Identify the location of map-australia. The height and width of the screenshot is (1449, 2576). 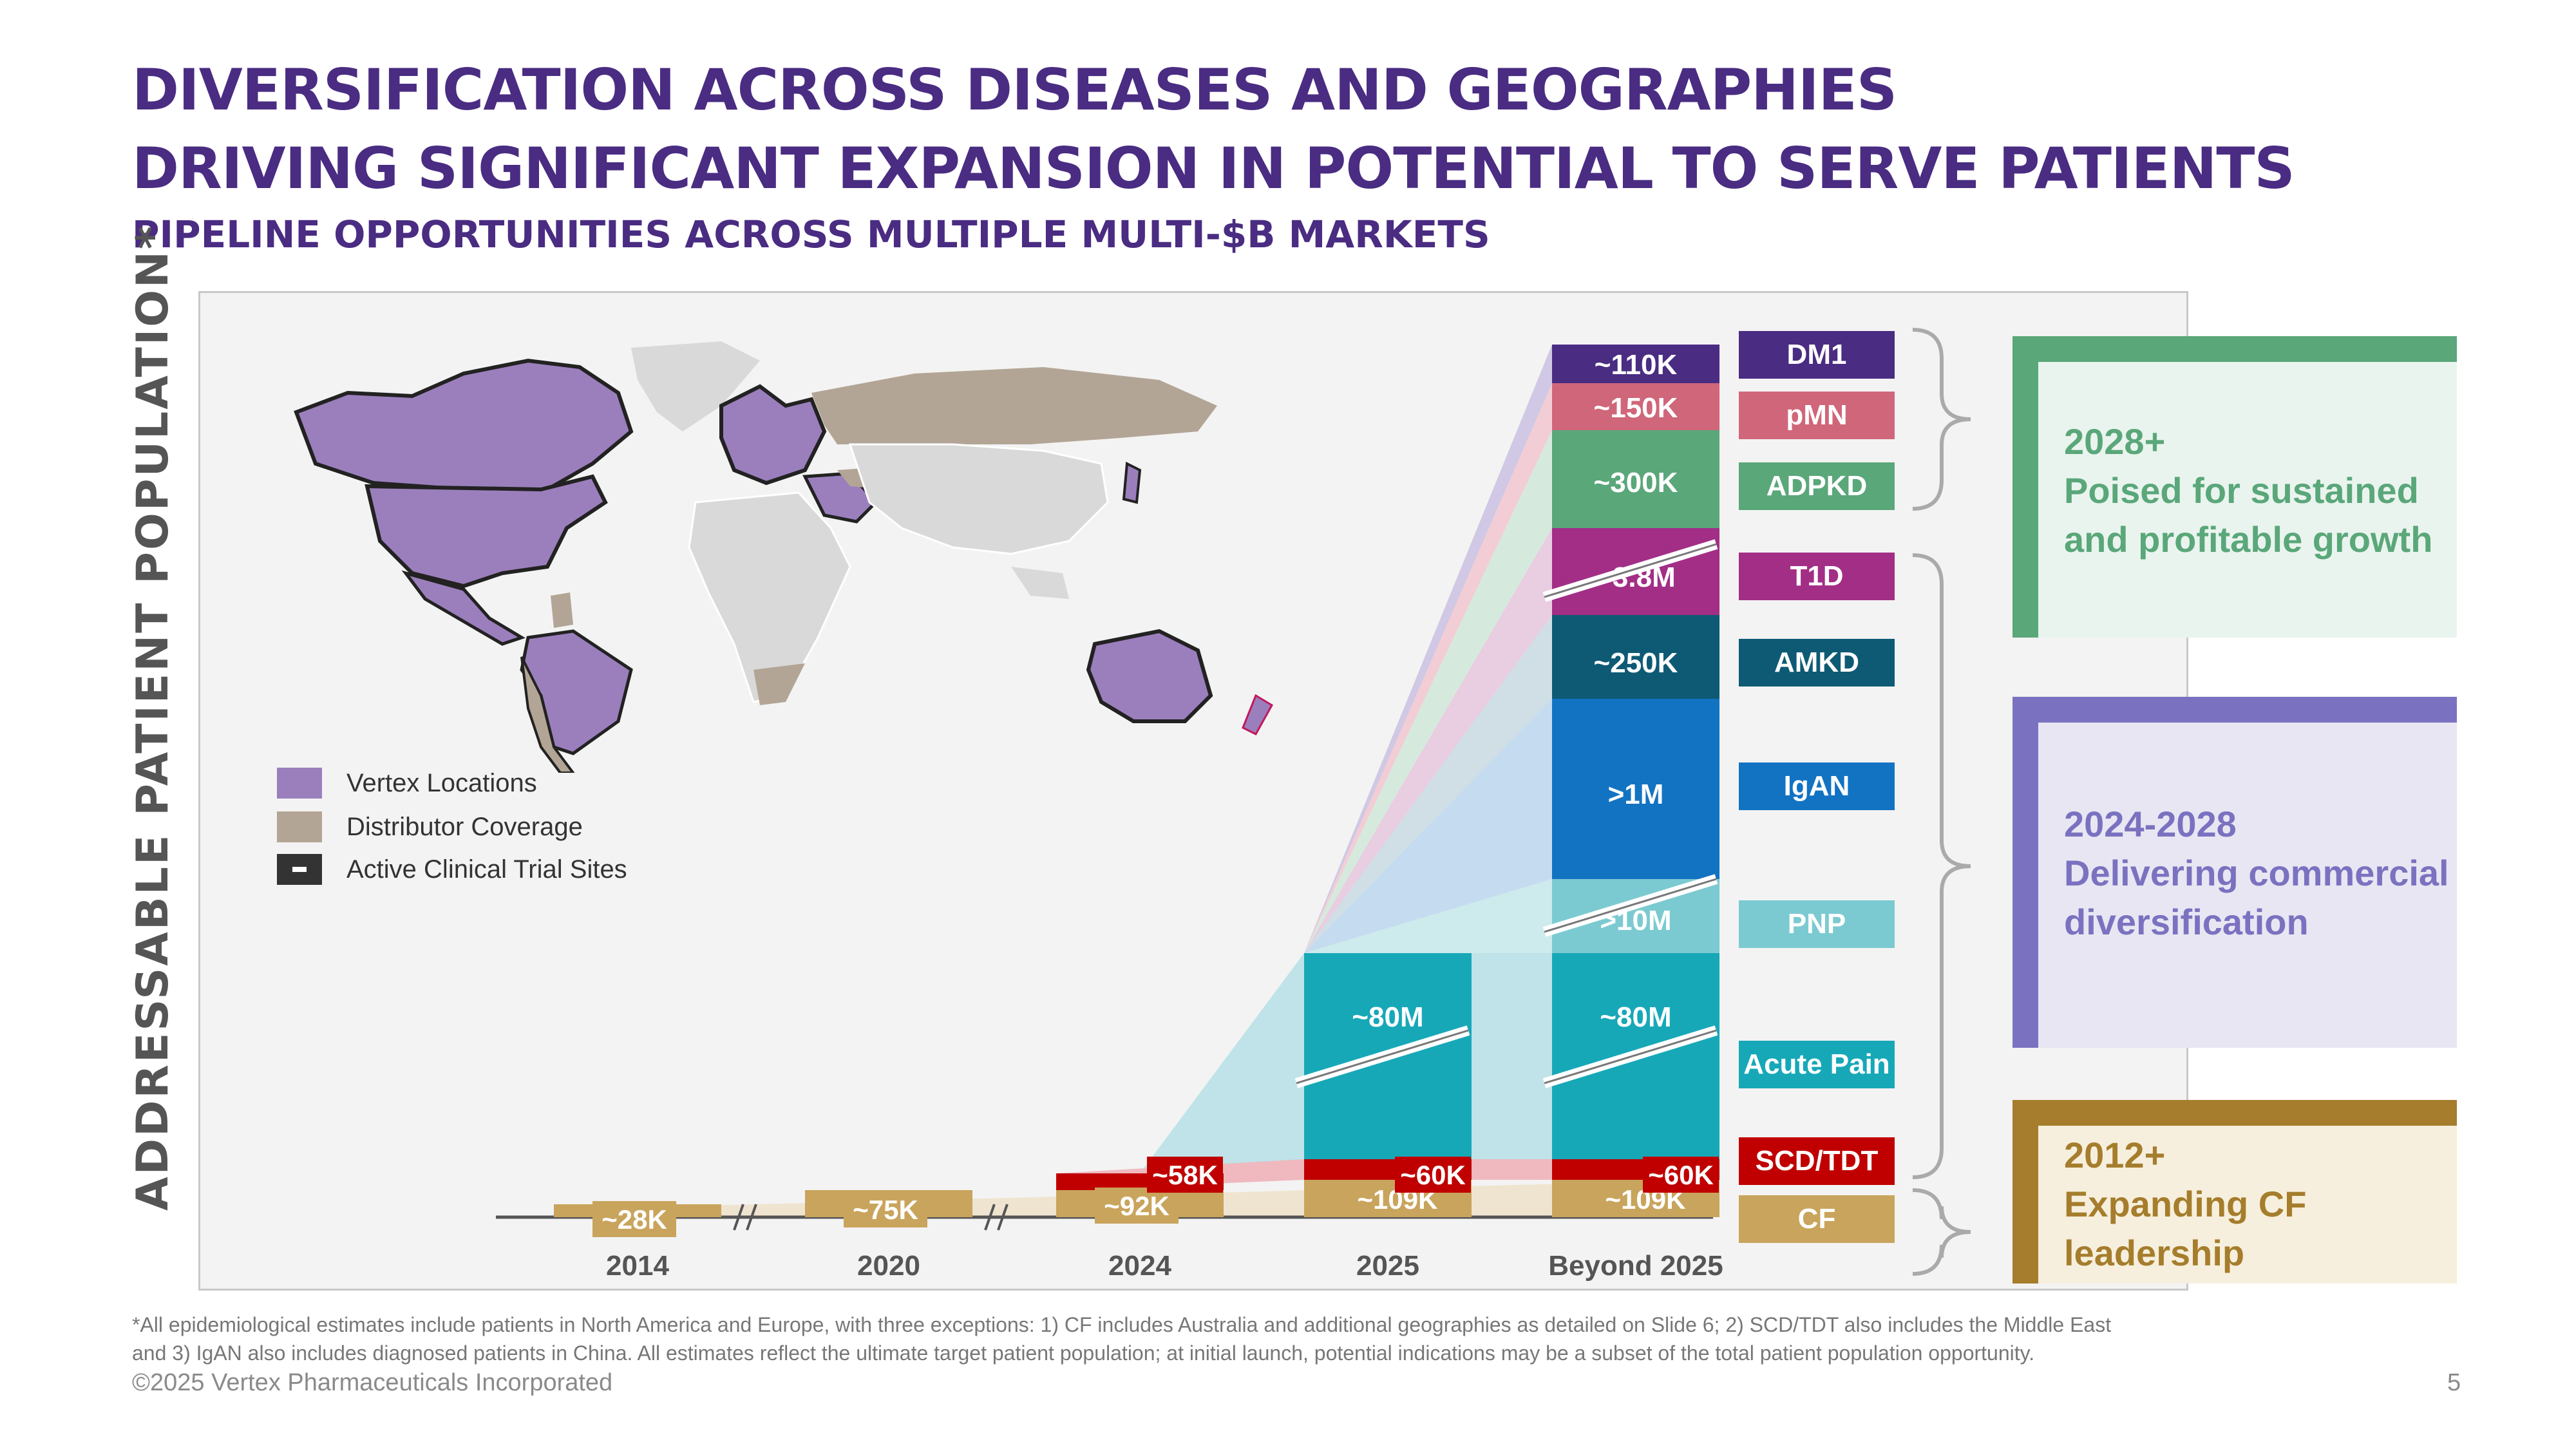
(1149, 676).